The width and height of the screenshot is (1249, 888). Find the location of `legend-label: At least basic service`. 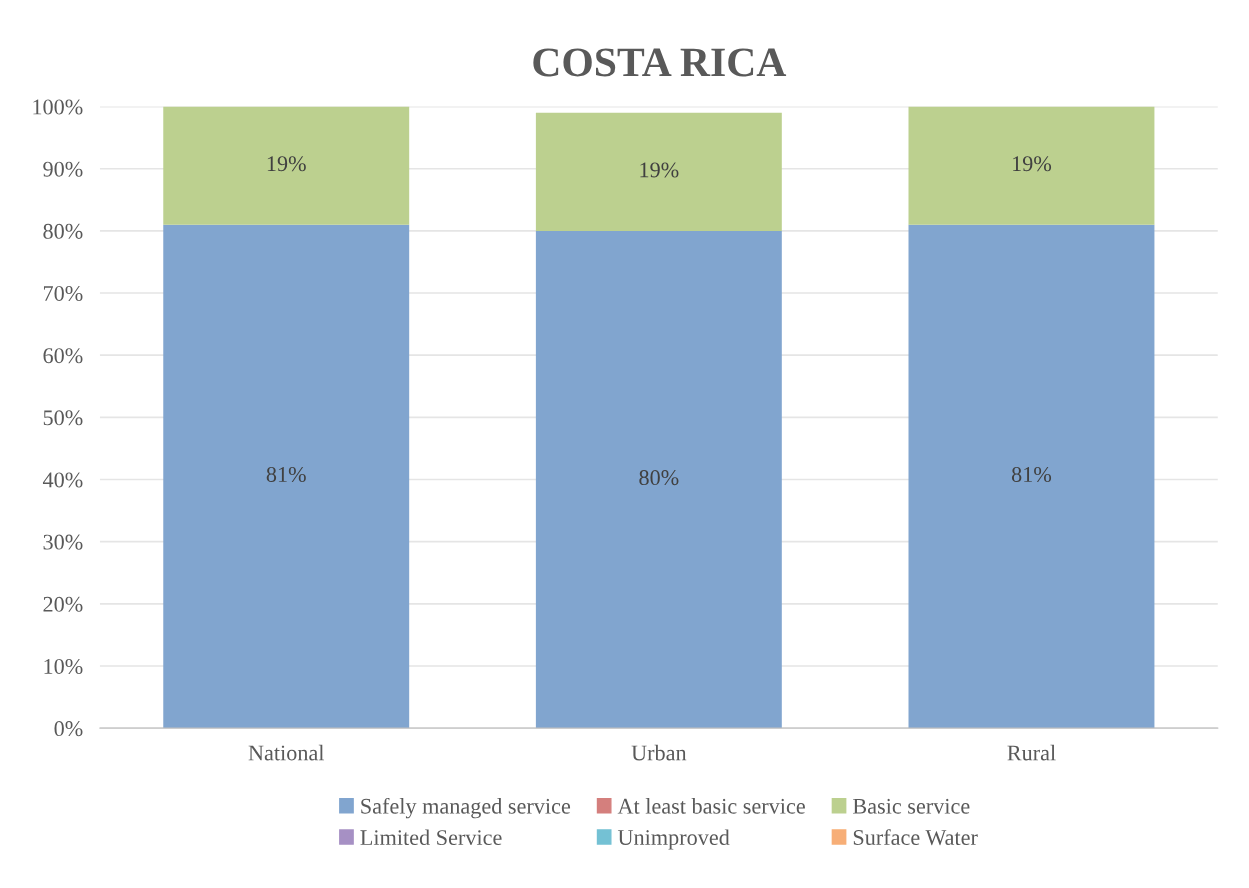

legend-label: At least basic service is located at coordinates (711, 806).